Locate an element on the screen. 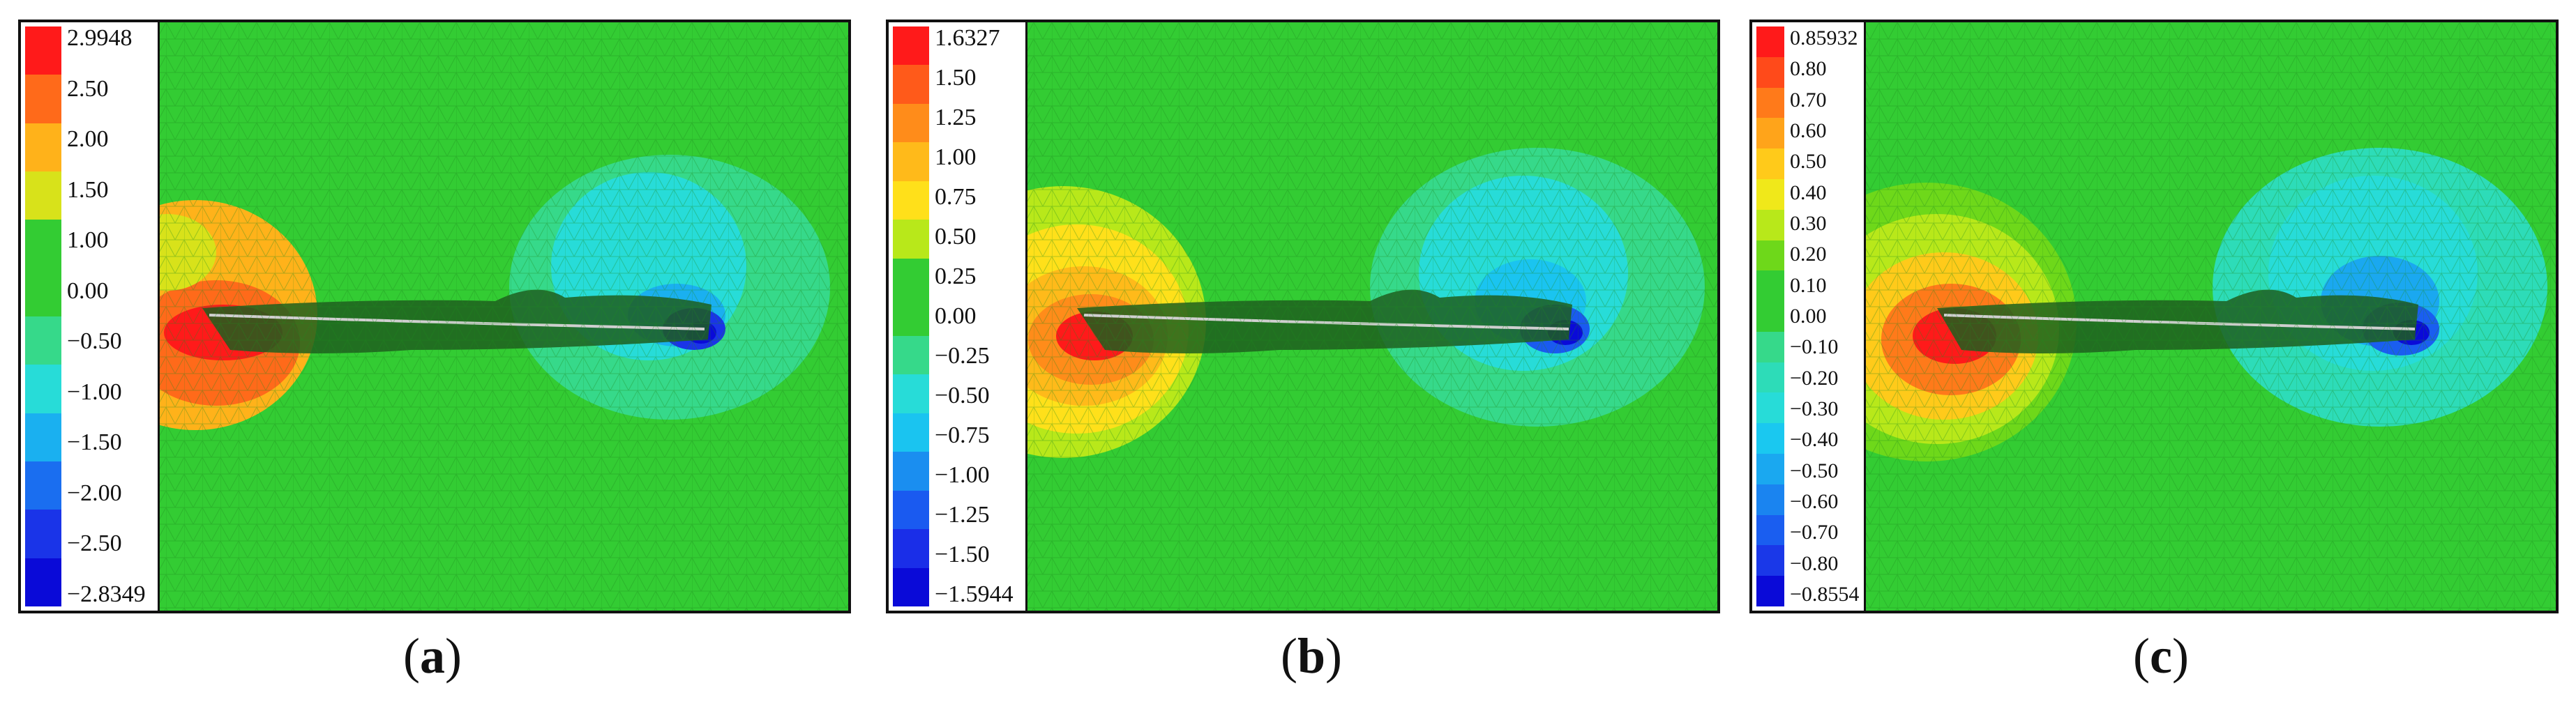 This screenshot has width=2576, height=711. legend-label: 0.20 is located at coordinates (1808, 254).